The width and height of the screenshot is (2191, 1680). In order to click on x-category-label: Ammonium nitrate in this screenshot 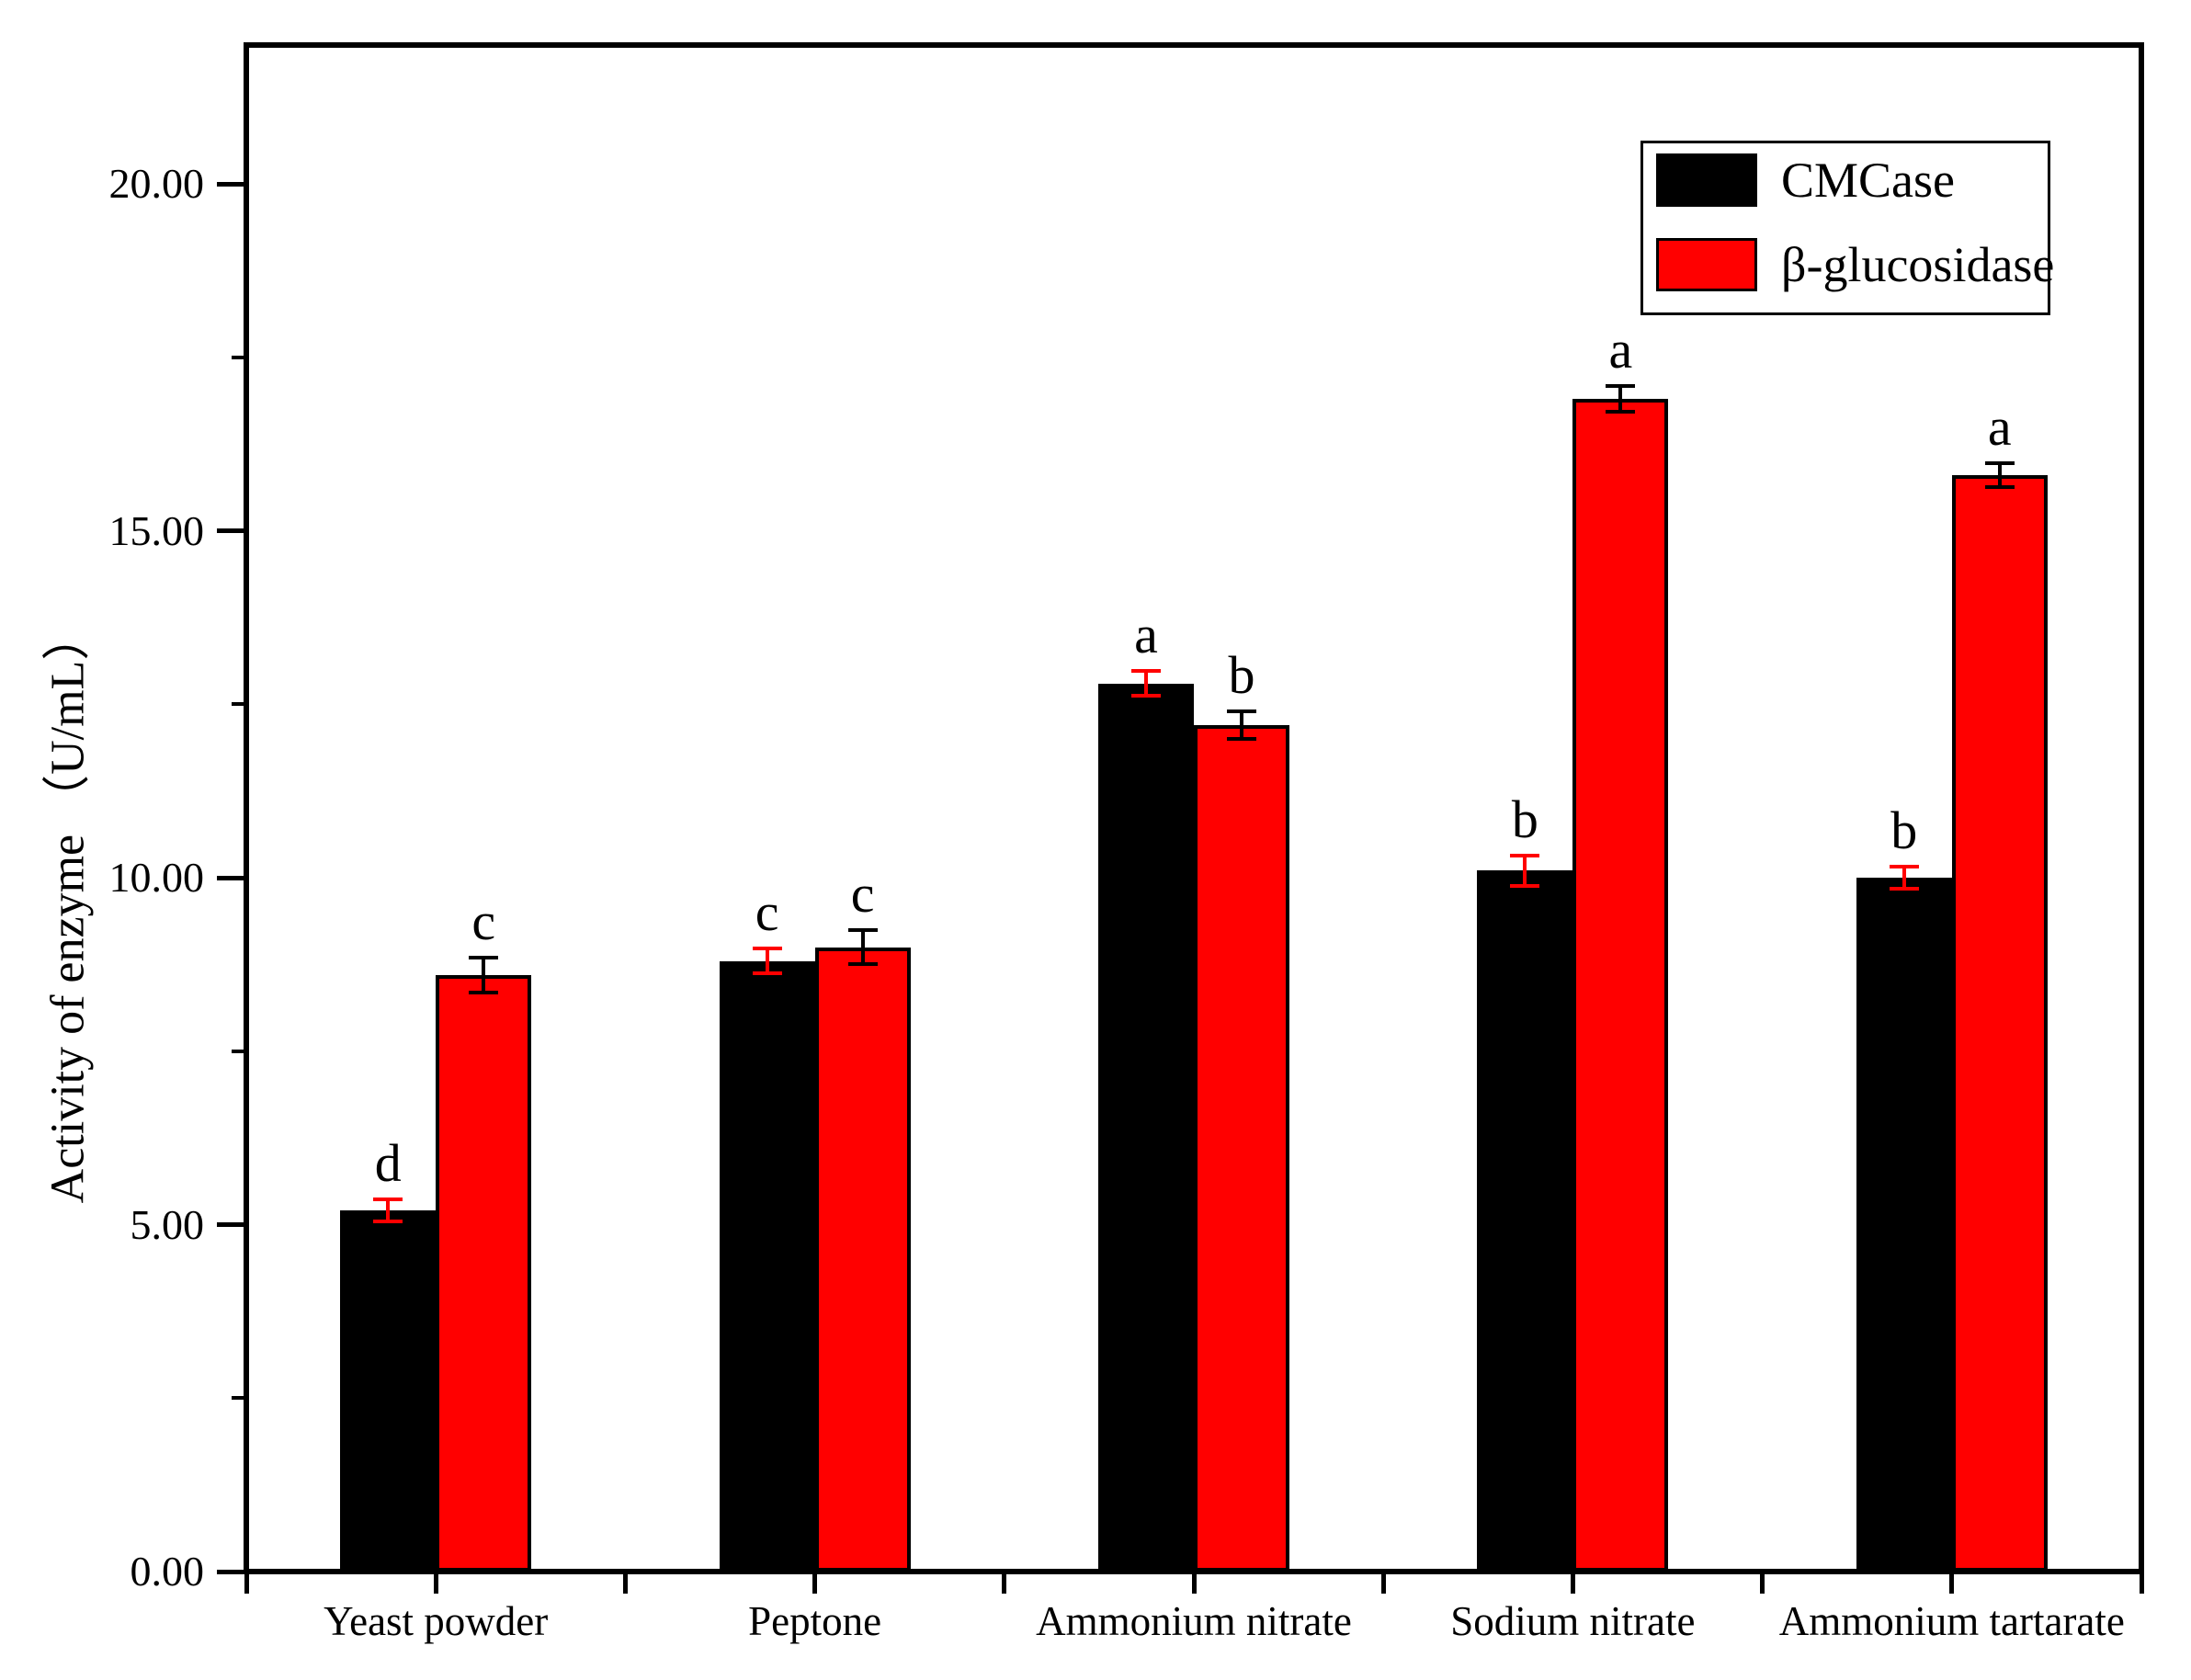, I will do `click(1194, 1621)`.